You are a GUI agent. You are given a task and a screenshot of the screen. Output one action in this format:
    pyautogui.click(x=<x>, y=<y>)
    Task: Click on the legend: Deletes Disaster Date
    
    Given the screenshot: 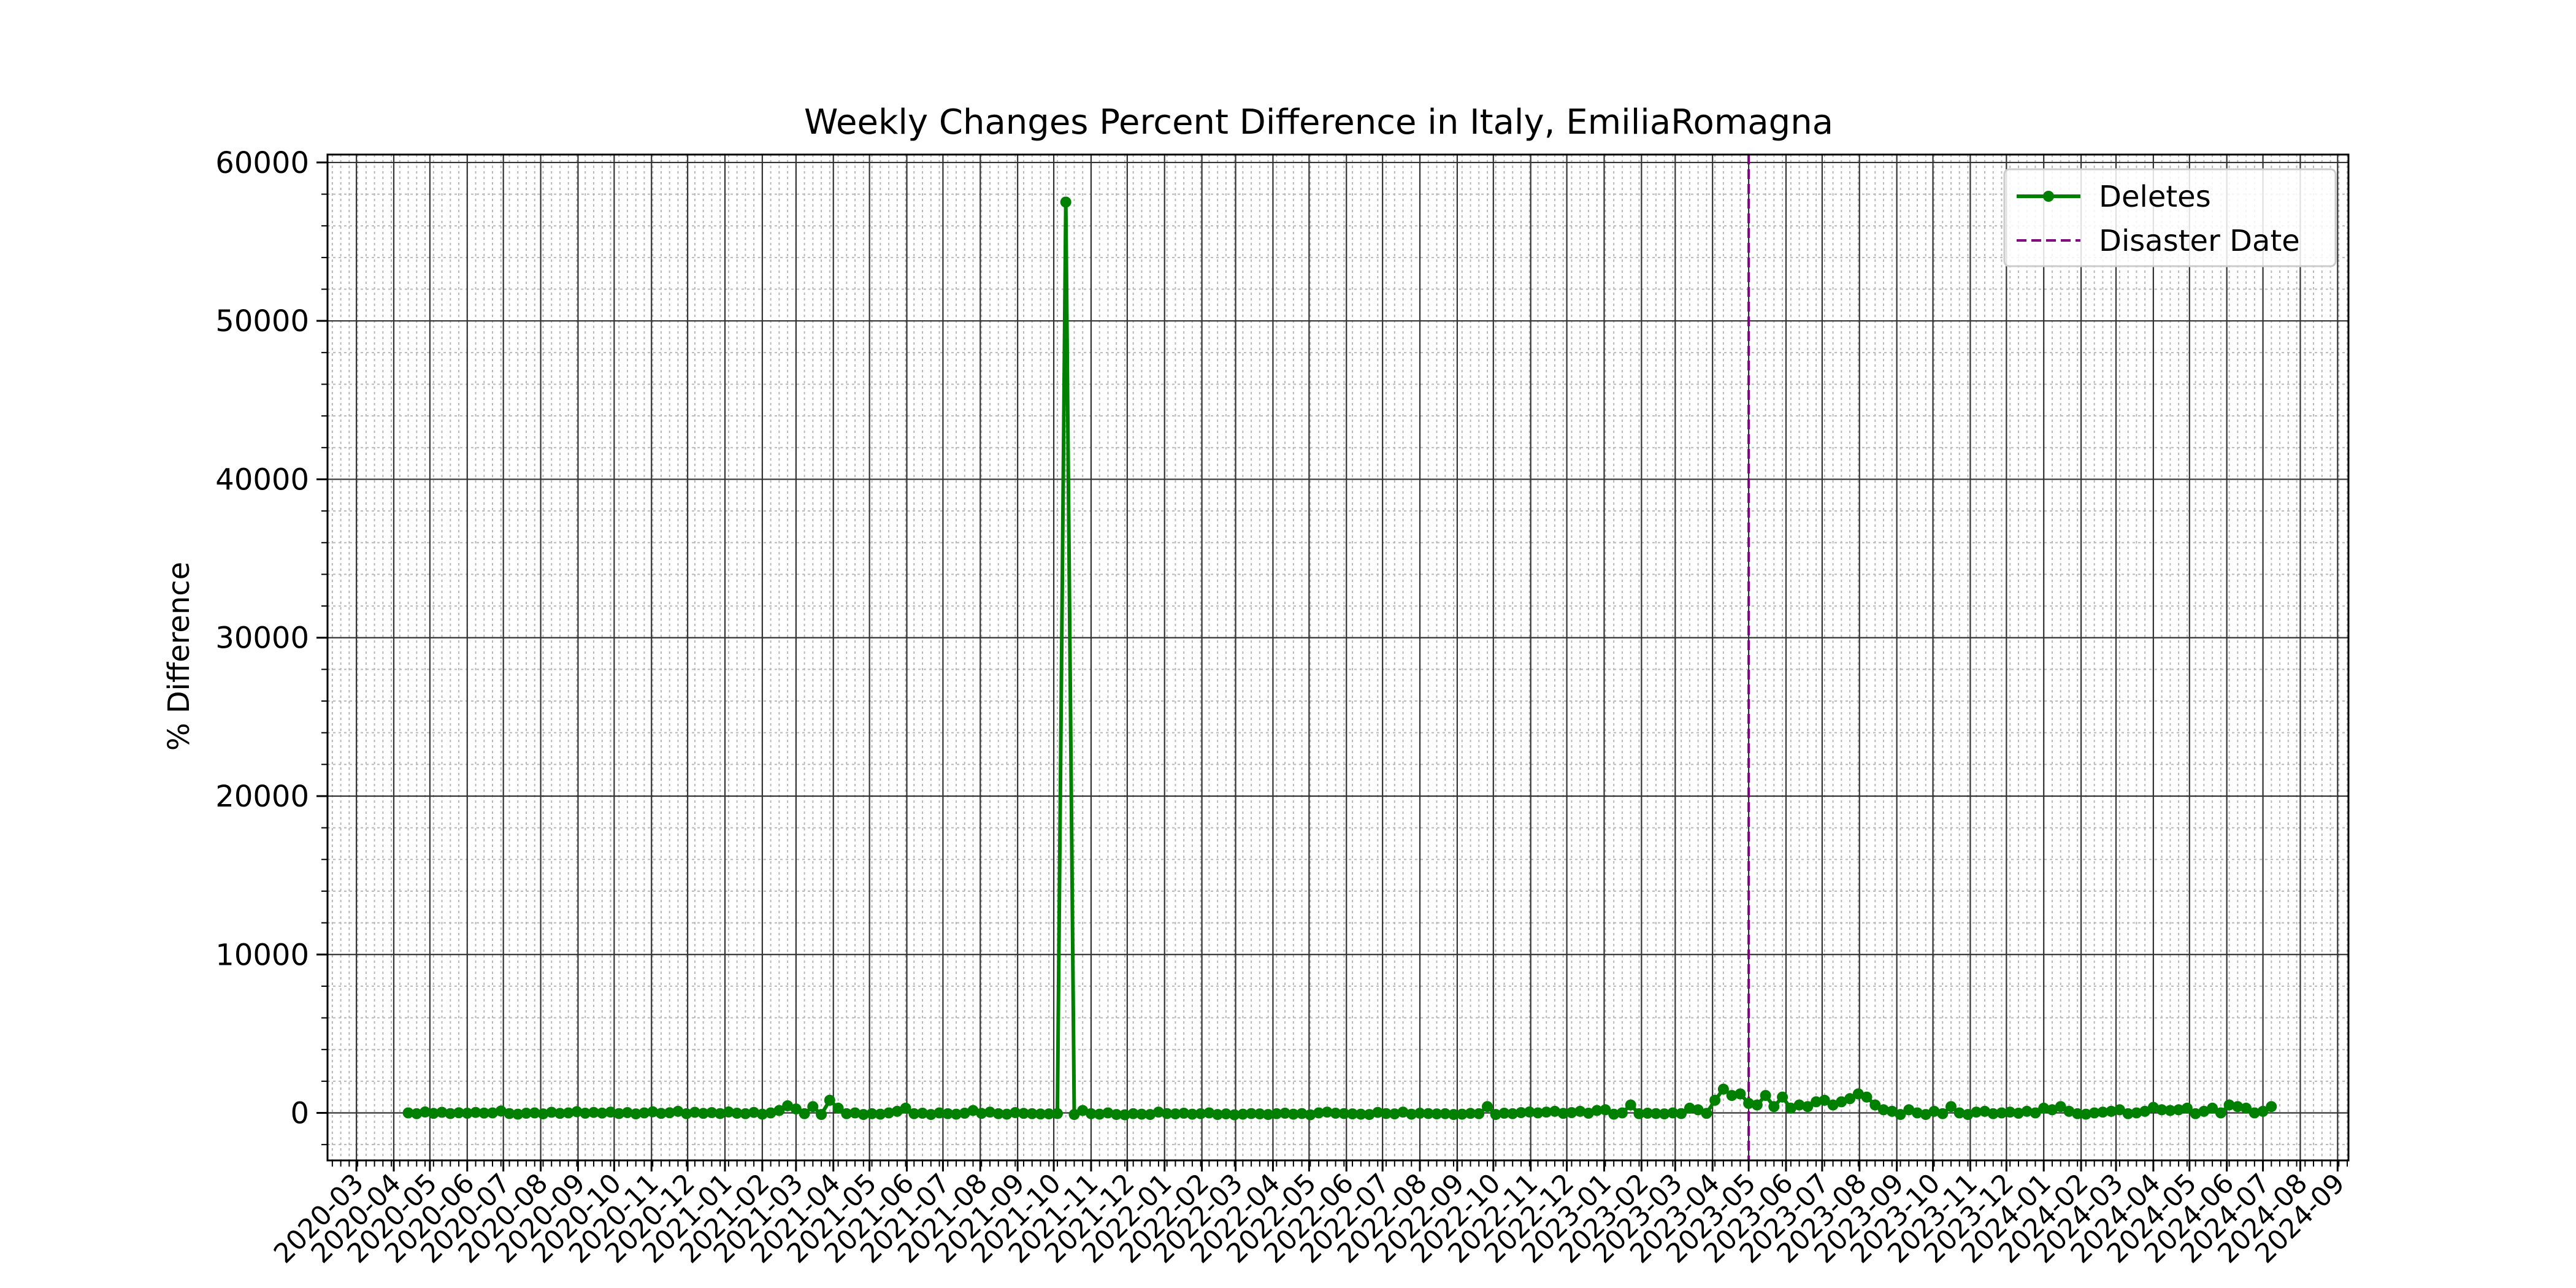 What is the action you would take?
    pyautogui.click(x=2170, y=217)
    